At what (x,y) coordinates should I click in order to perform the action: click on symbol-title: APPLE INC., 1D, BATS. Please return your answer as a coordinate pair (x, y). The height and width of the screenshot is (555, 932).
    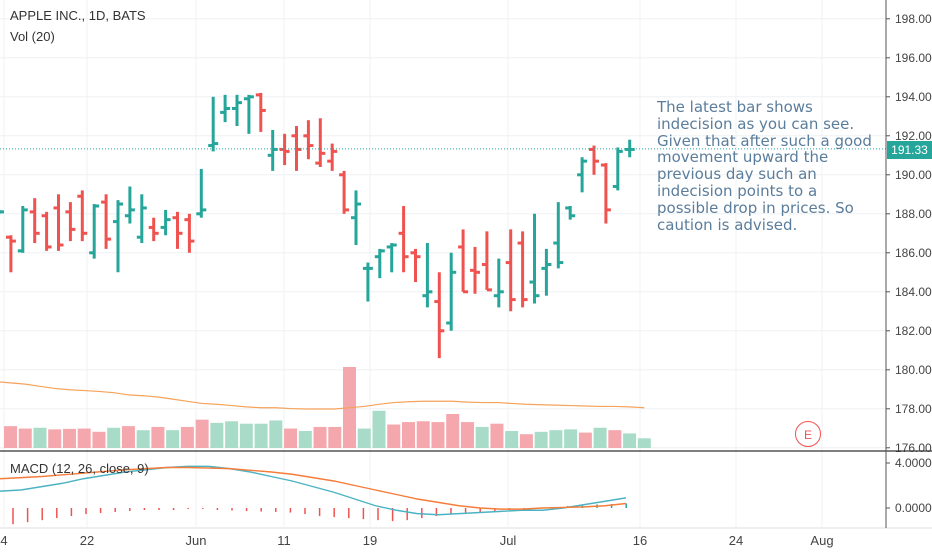
    Looking at the image, I should click on (78, 15).